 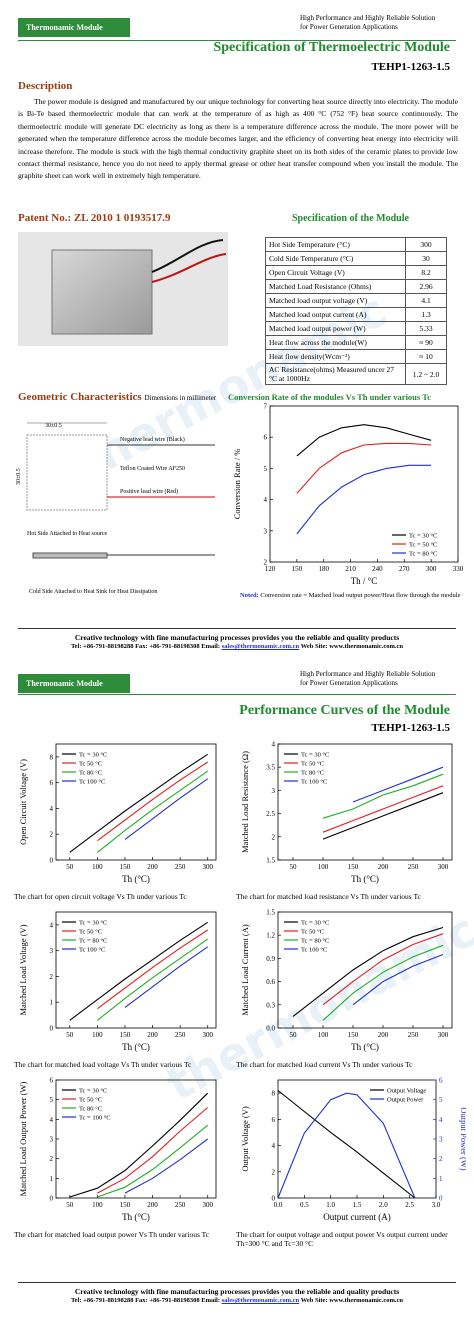 What do you see at coordinates (331, 47) in the screenshot?
I see `page-title: Specification of Thermoelectric Module` at bounding box center [331, 47].